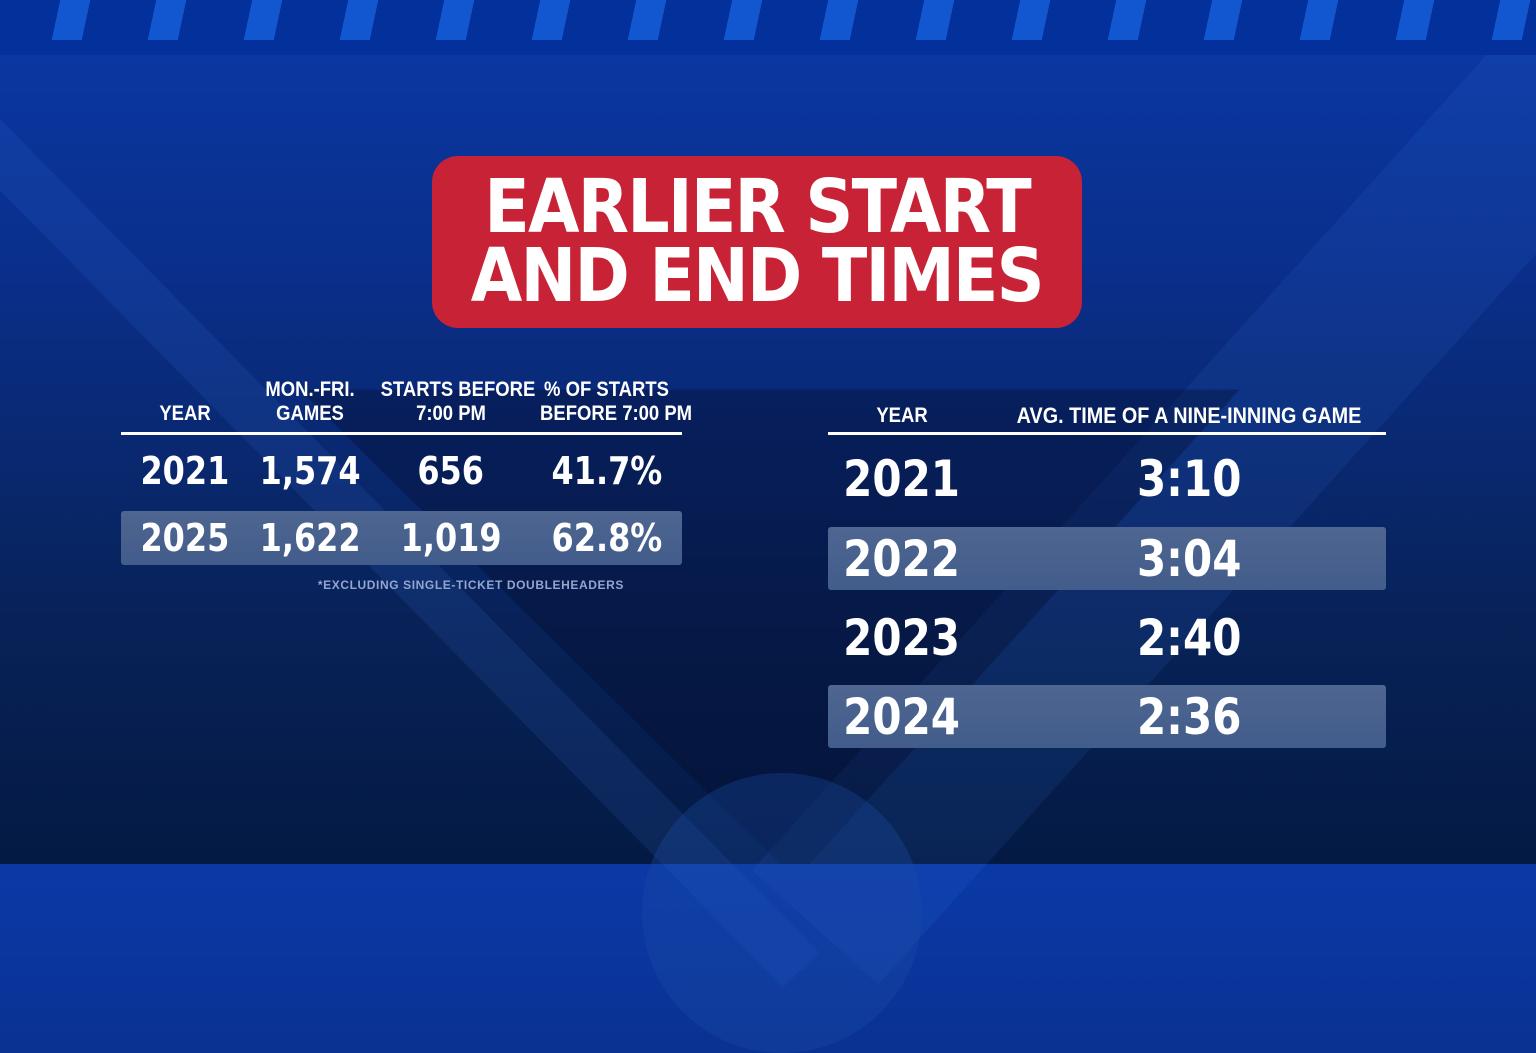 The image size is (1536, 1053). I want to click on year-cell: 2024, so click(902, 716).